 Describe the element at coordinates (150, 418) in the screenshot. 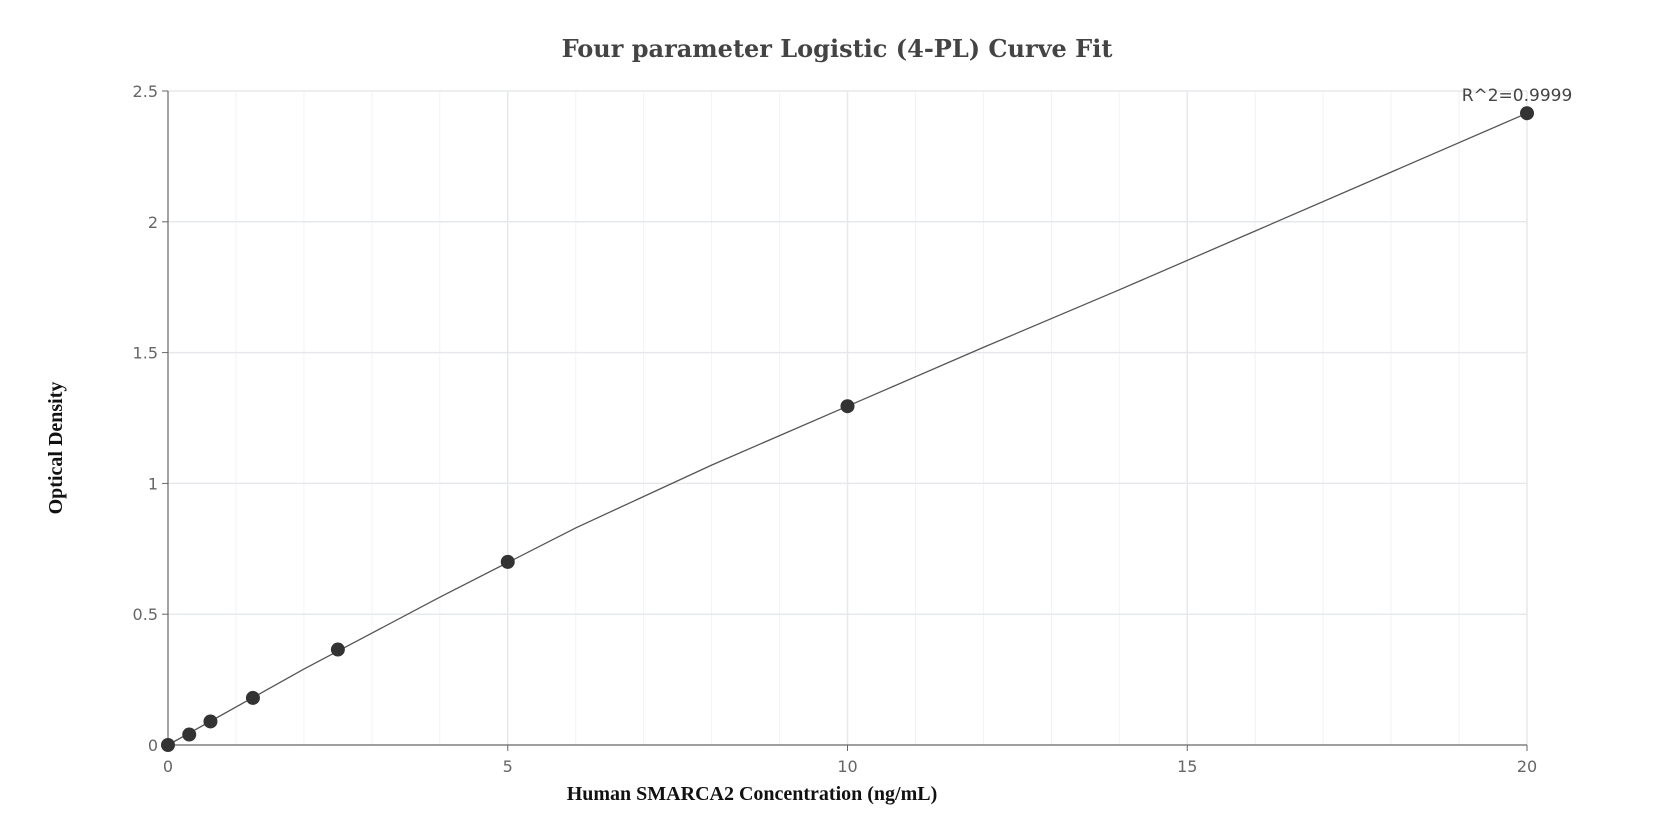

I see `y-axis-ticks: 0 0.5 1 1.5 2 2.5` at that location.